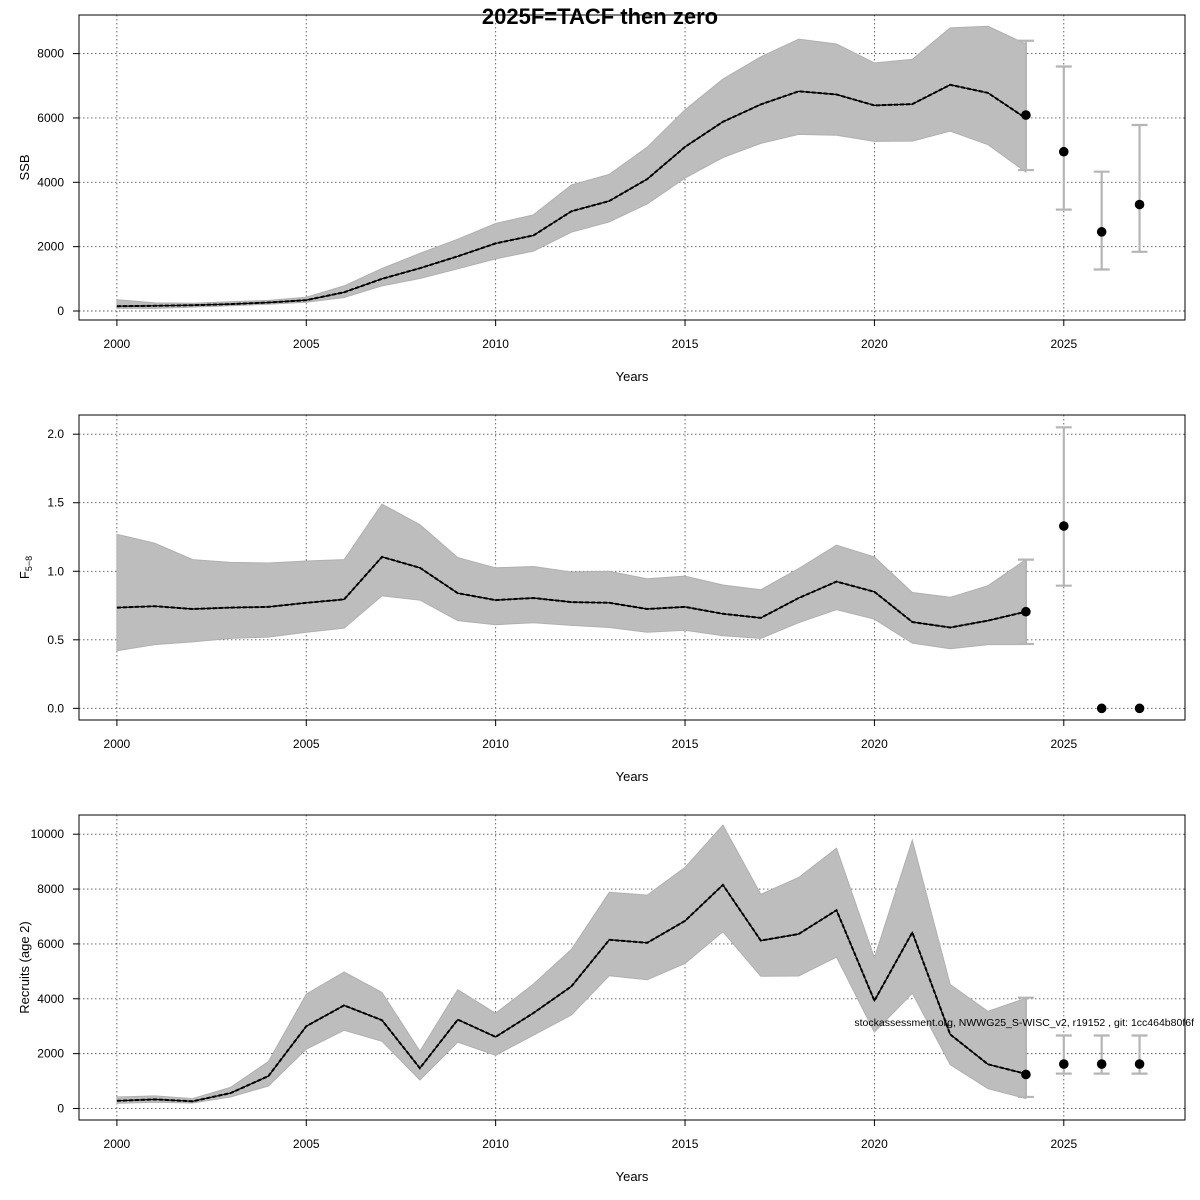 This screenshot has width=1200, height=1200. I want to click on fbar-y-tick-label-3: 1.5, so click(55, 503).